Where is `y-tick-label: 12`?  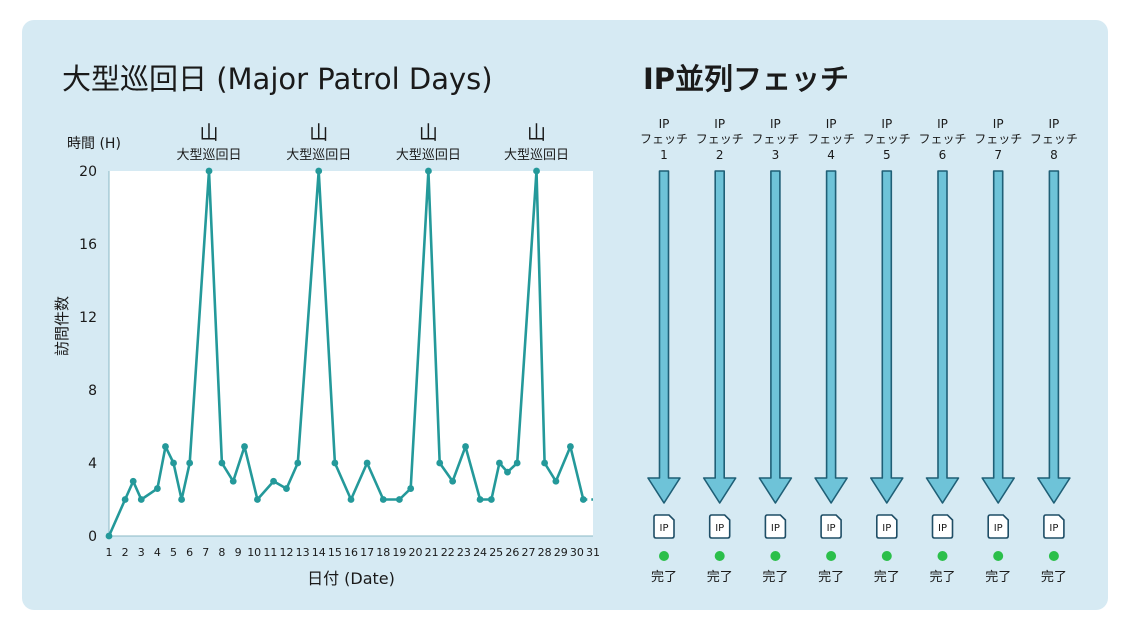
y-tick-label: 12 is located at coordinates (88, 318).